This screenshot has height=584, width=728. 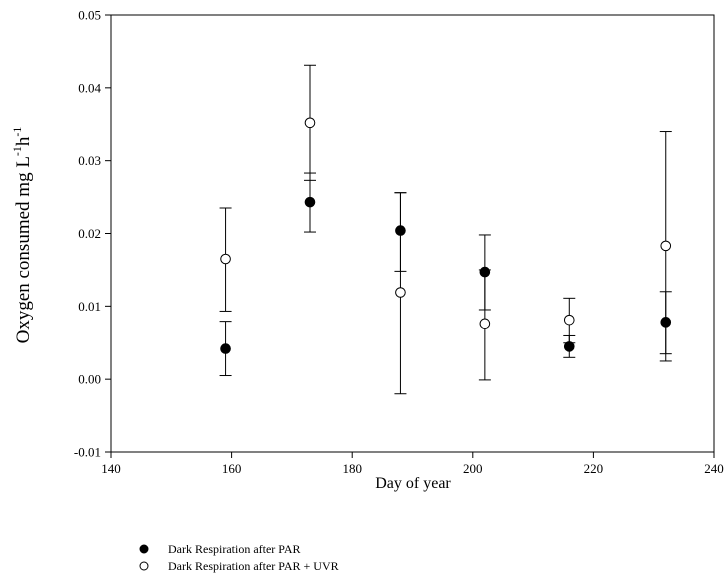 I want to click on y-axis: -0.01 0.00 0.01 0.02 0.03 0.04 0.05, so click(x=92, y=234).